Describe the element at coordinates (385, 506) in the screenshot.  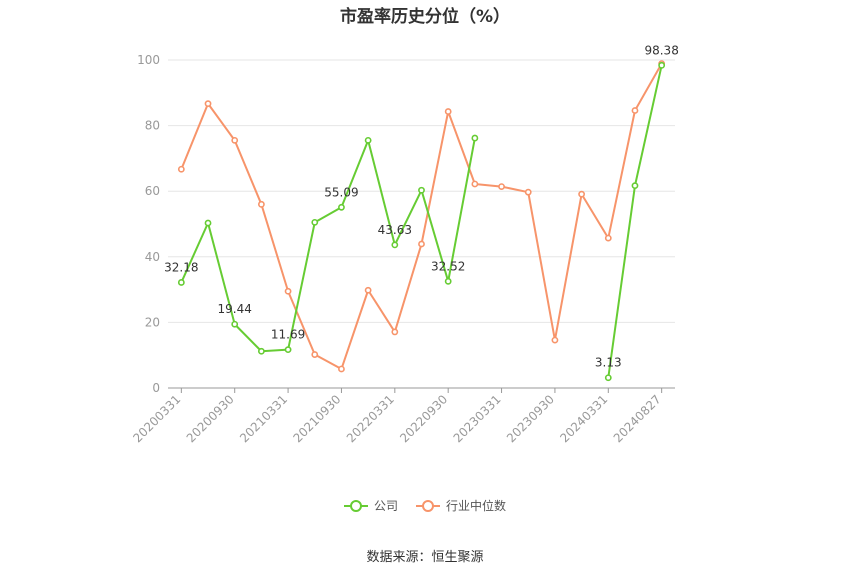
I see `legend-label-company: 公司` at that location.